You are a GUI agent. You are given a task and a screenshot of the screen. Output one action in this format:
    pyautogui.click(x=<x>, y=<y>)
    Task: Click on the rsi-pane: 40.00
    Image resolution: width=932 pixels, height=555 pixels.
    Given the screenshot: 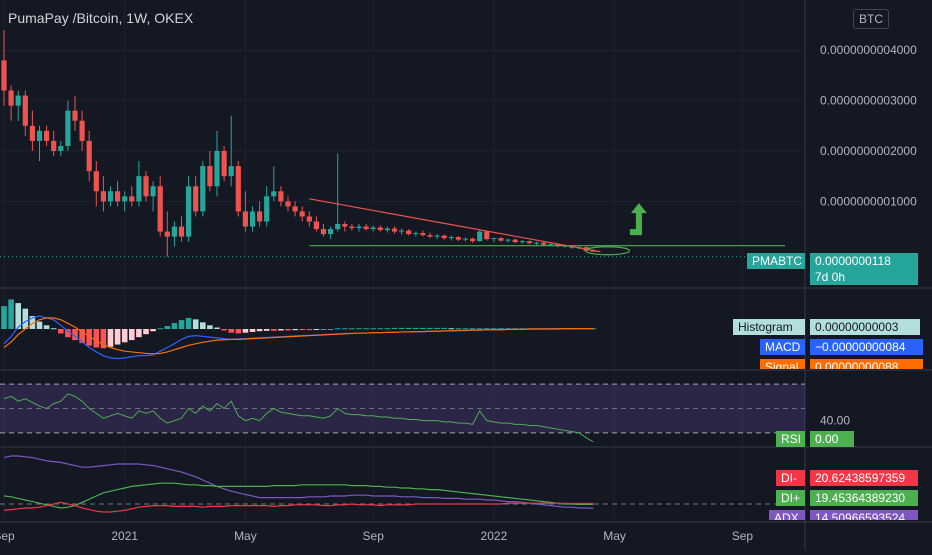 What is the action you would take?
    pyautogui.click(x=425, y=413)
    